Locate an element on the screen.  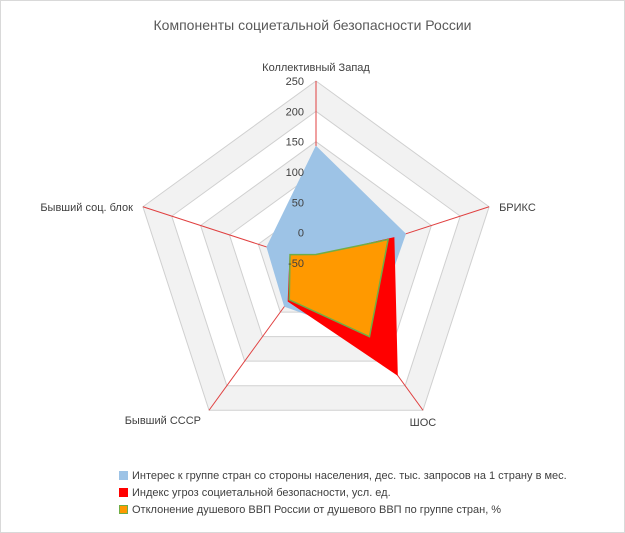
legend-swatch-threat-index is located at coordinates (123, 492).